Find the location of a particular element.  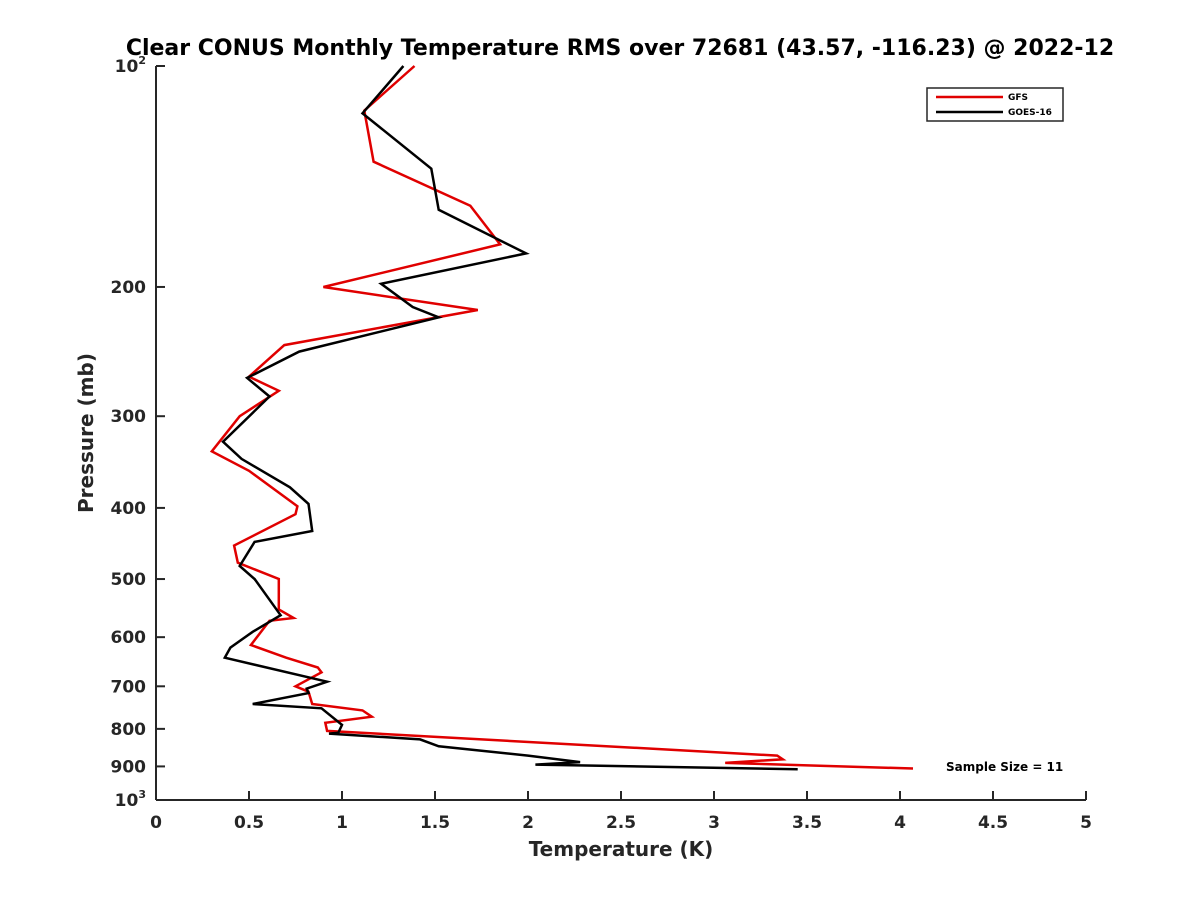

x-tick-label: 3 is located at coordinates (714, 823).